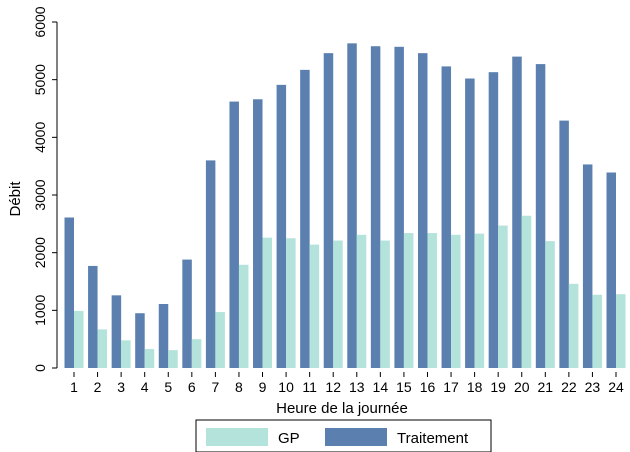  Describe the element at coordinates (546, 387) in the screenshot. I see `x-tick-label: 21` at that location.